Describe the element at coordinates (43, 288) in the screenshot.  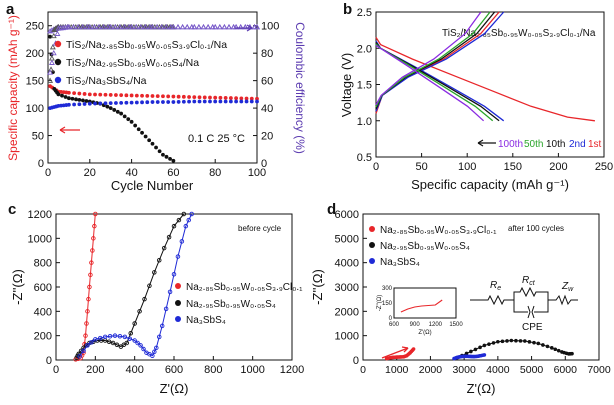
I see `y-tick-label: 600` at that location.